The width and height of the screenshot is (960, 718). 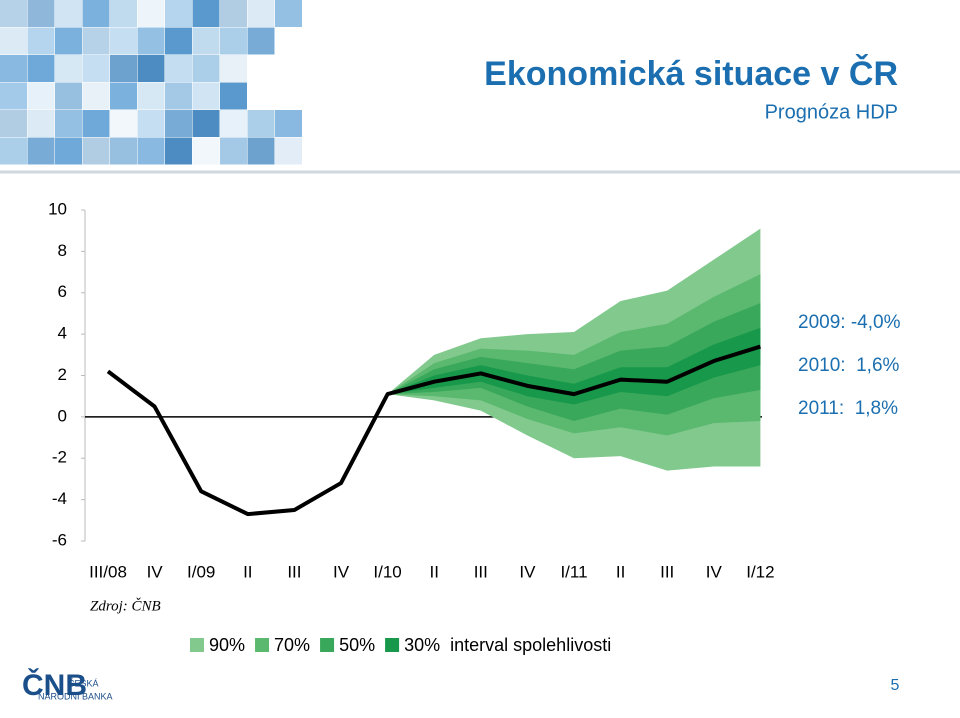 What do you see at coordinates (387, 571) in the screenshot?
I see `x-tick-label: I/10` at bounding box center [387, 571].